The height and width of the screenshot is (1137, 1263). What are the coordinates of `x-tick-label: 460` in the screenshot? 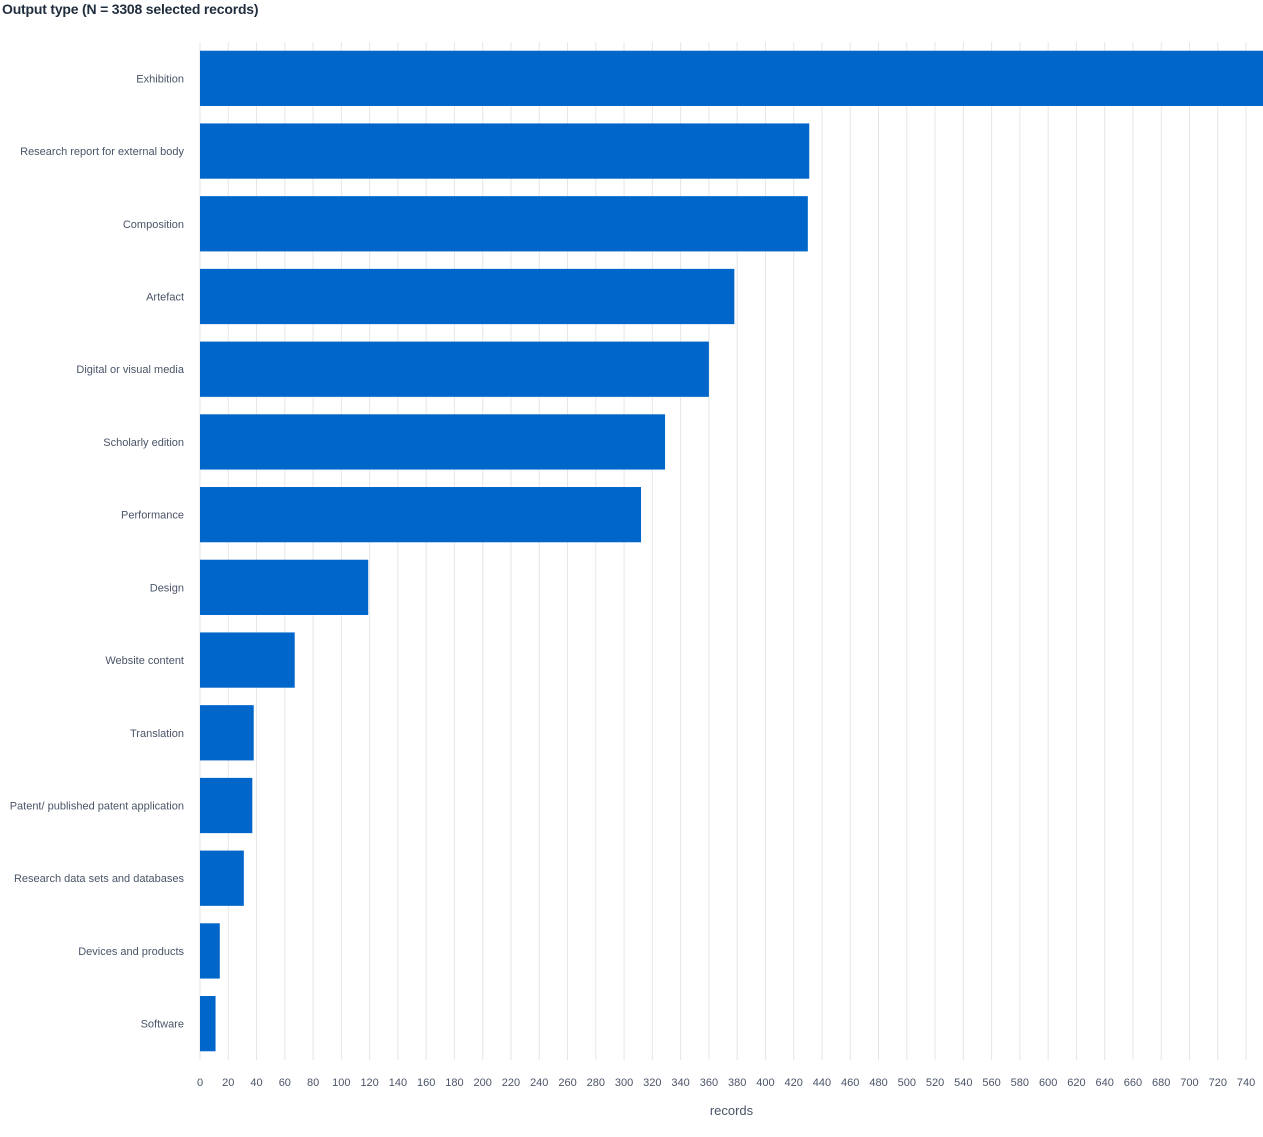 It's located at (850, 1083).